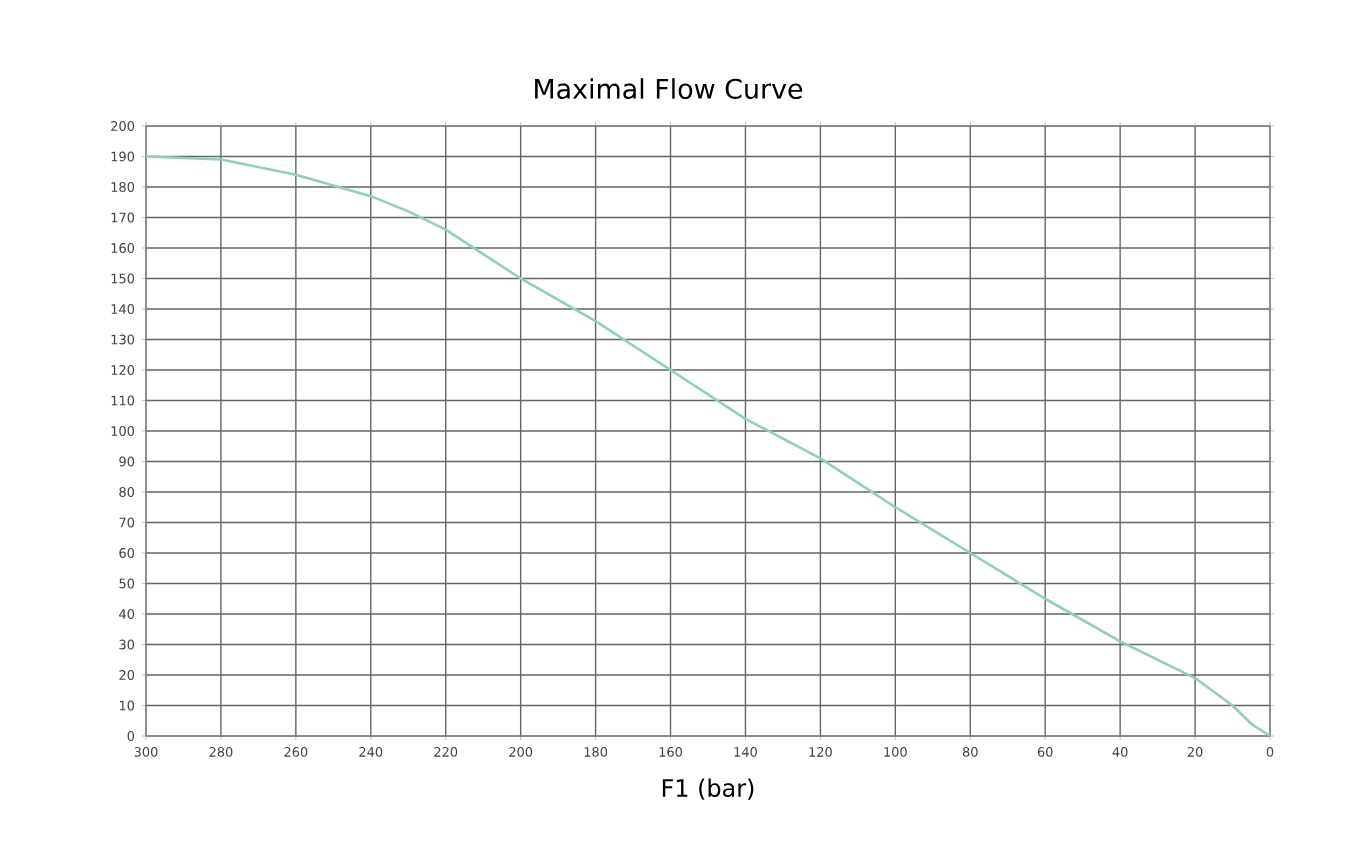 This screenshot has width=1354, height=864. What do you see at coordinates (708, 789) in the screenshot?
I see `x-axis-title: F1 (bar)` at bounding box center [708, 789].